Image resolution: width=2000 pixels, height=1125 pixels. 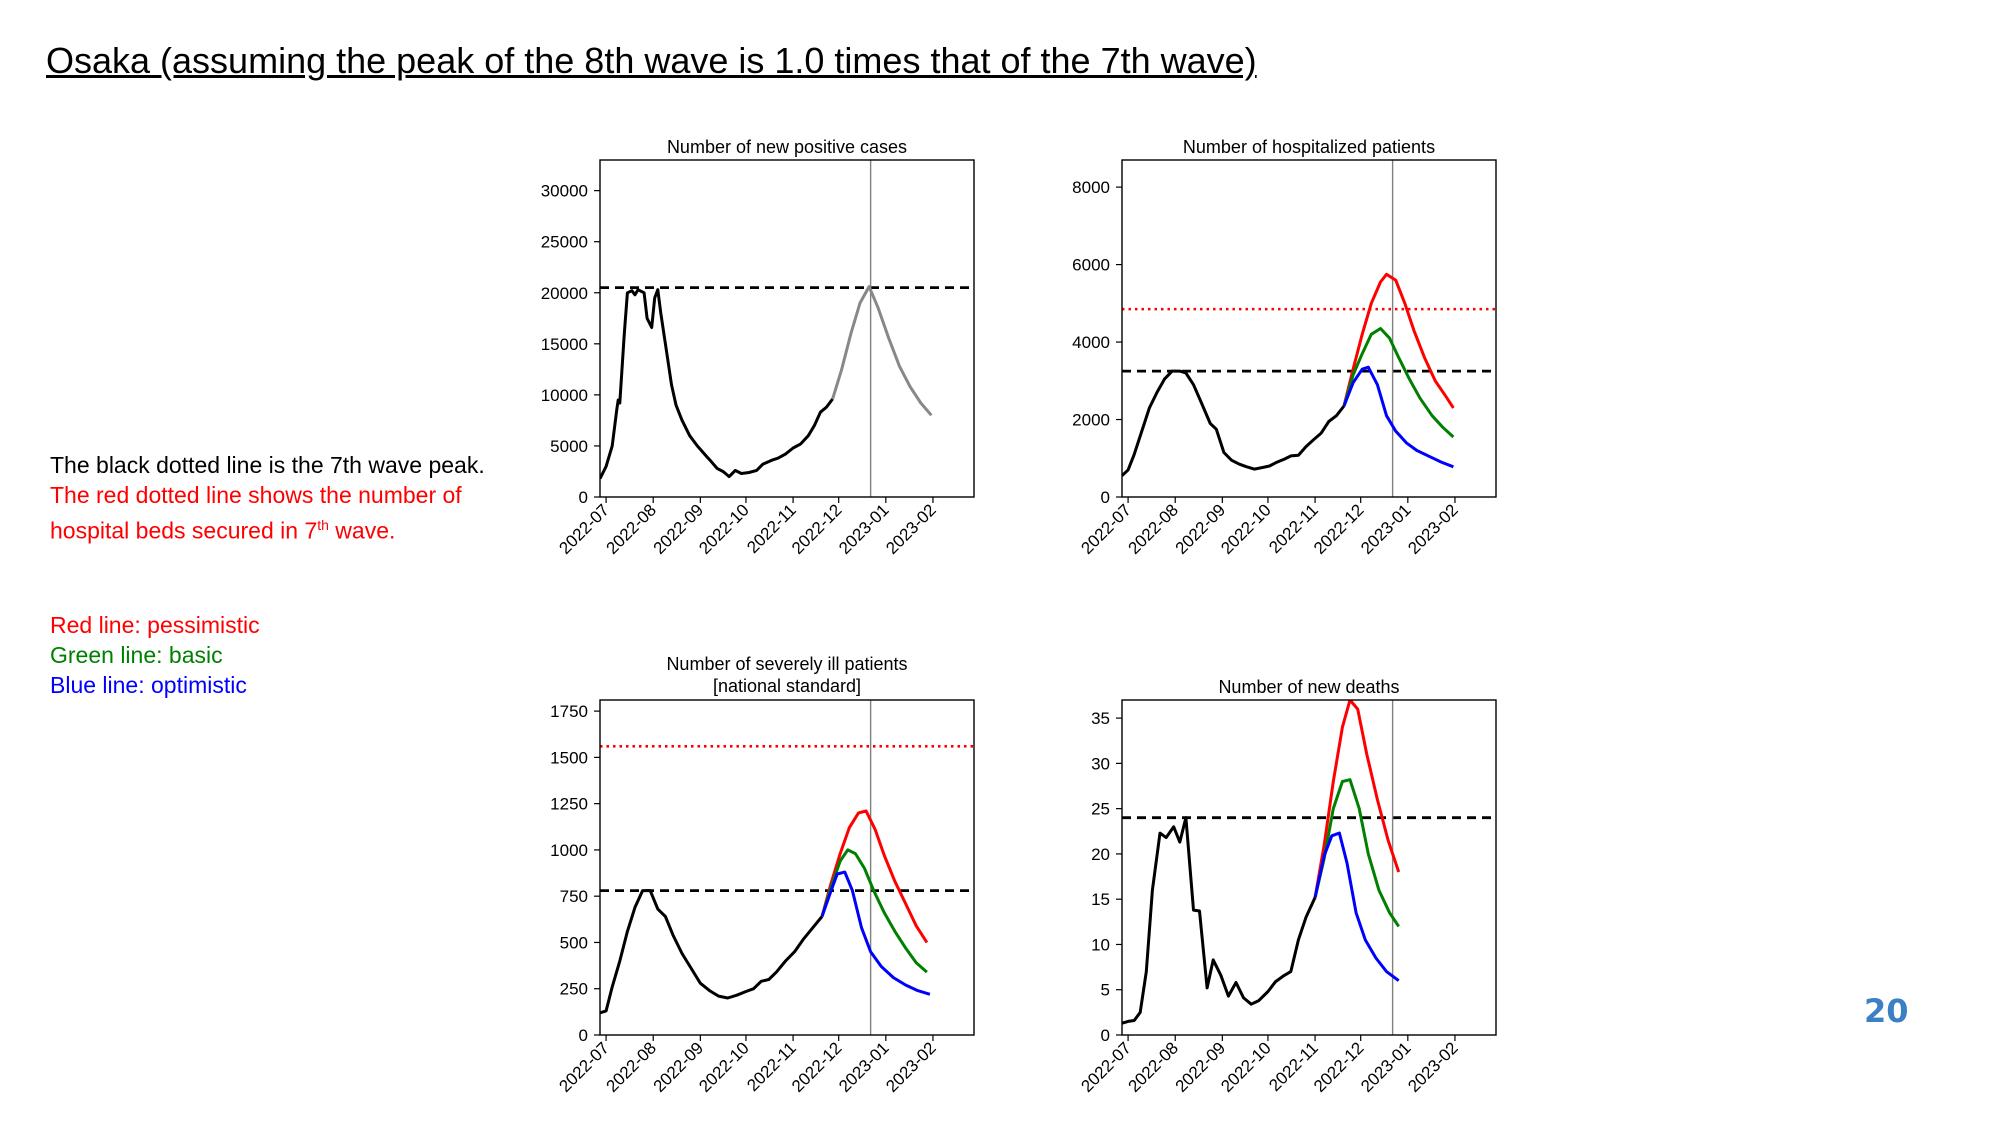 I want to click on note-red-line-cont: hospital beds secured in 7th wave., so click(x=267, y=528).